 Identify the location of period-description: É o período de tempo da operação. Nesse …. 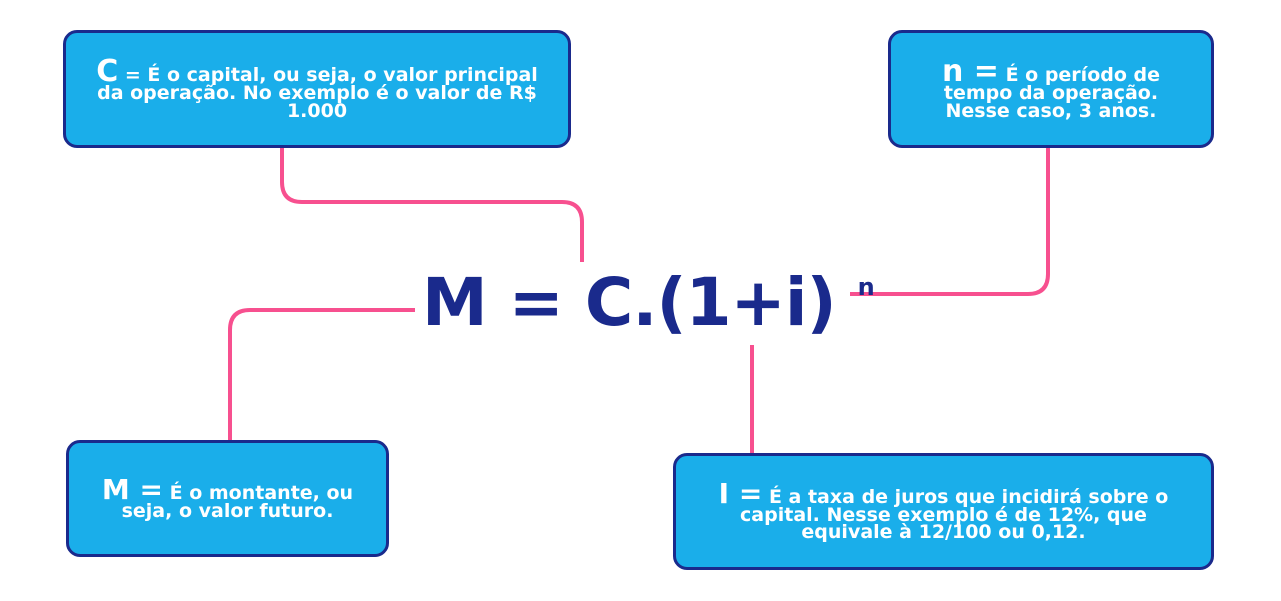
(1052, 92).